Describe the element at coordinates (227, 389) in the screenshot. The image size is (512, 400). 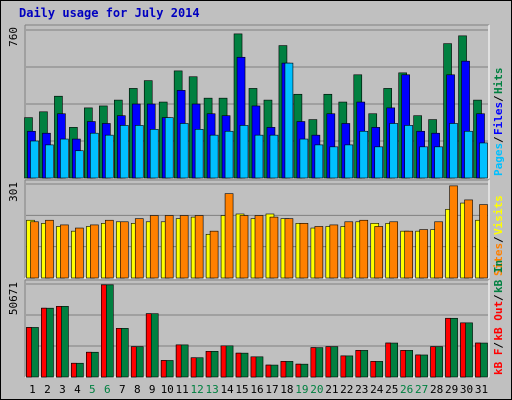
I see `x-tick-label: 14` at that location.